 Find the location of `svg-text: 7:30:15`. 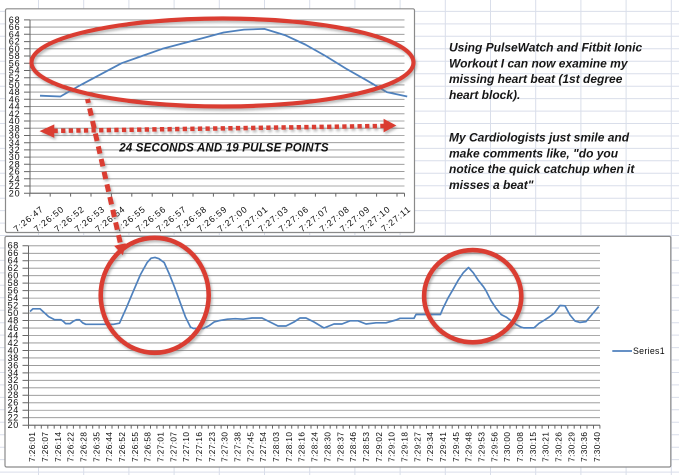

svg-text: 7:30:15 is located at coordinates (533, 447).